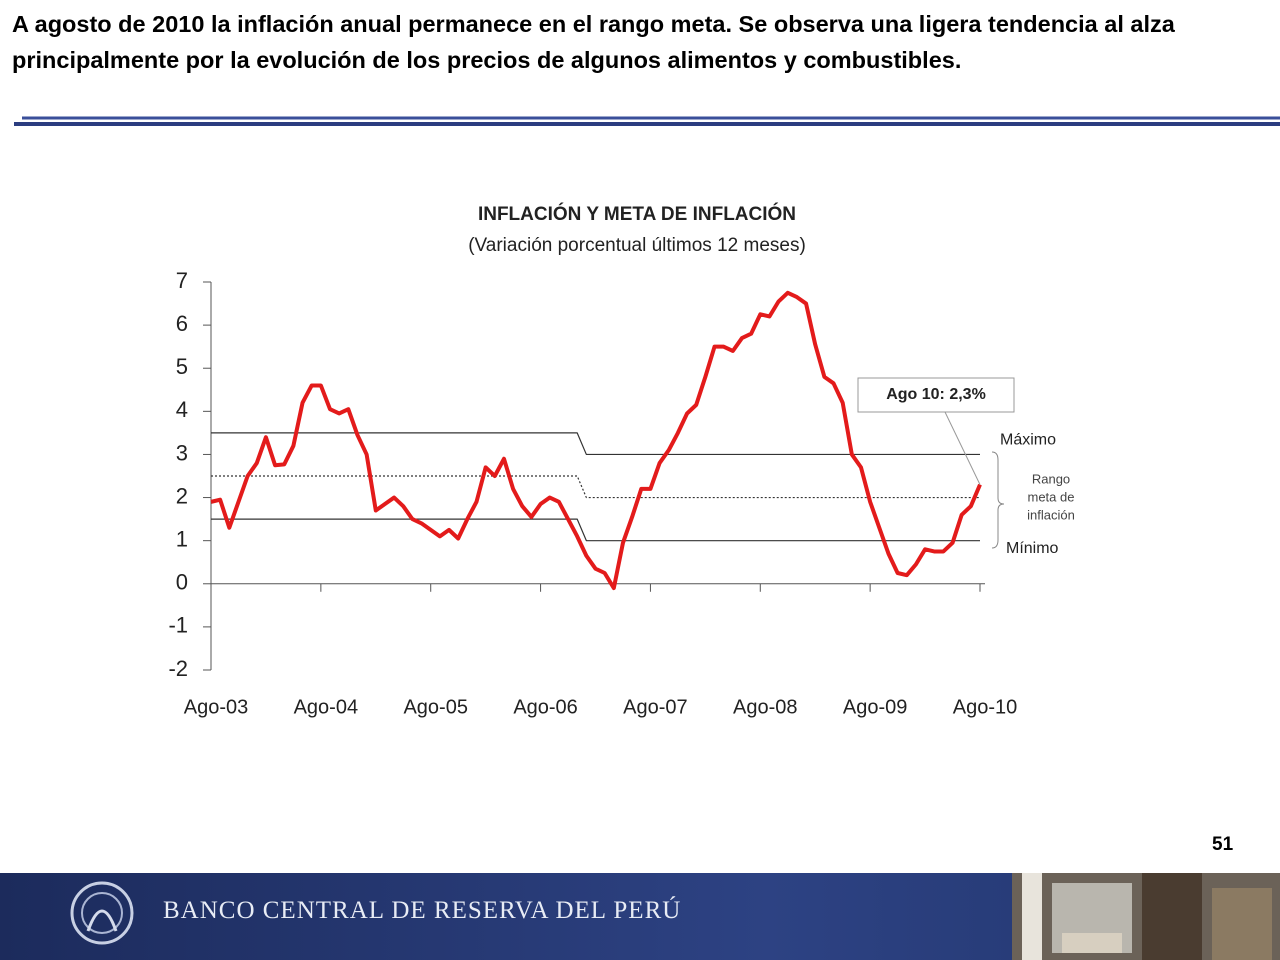 This screenshot has height=960, width=1280. I want to click on callout-leader, so click(962, 448).